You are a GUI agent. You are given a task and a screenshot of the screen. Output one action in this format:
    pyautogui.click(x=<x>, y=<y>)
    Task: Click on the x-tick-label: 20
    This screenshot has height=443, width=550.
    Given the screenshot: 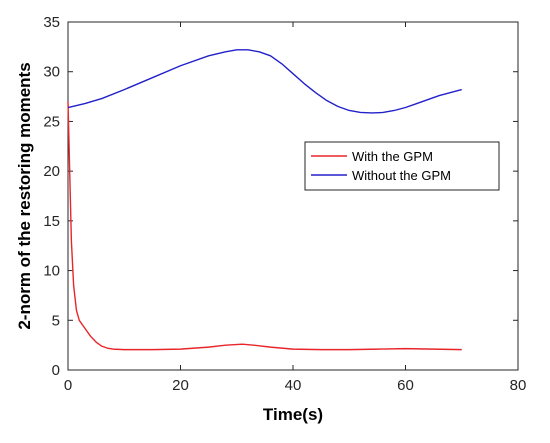 What is the action you would take?
    pyautogui.click(x=180, y=385)
    